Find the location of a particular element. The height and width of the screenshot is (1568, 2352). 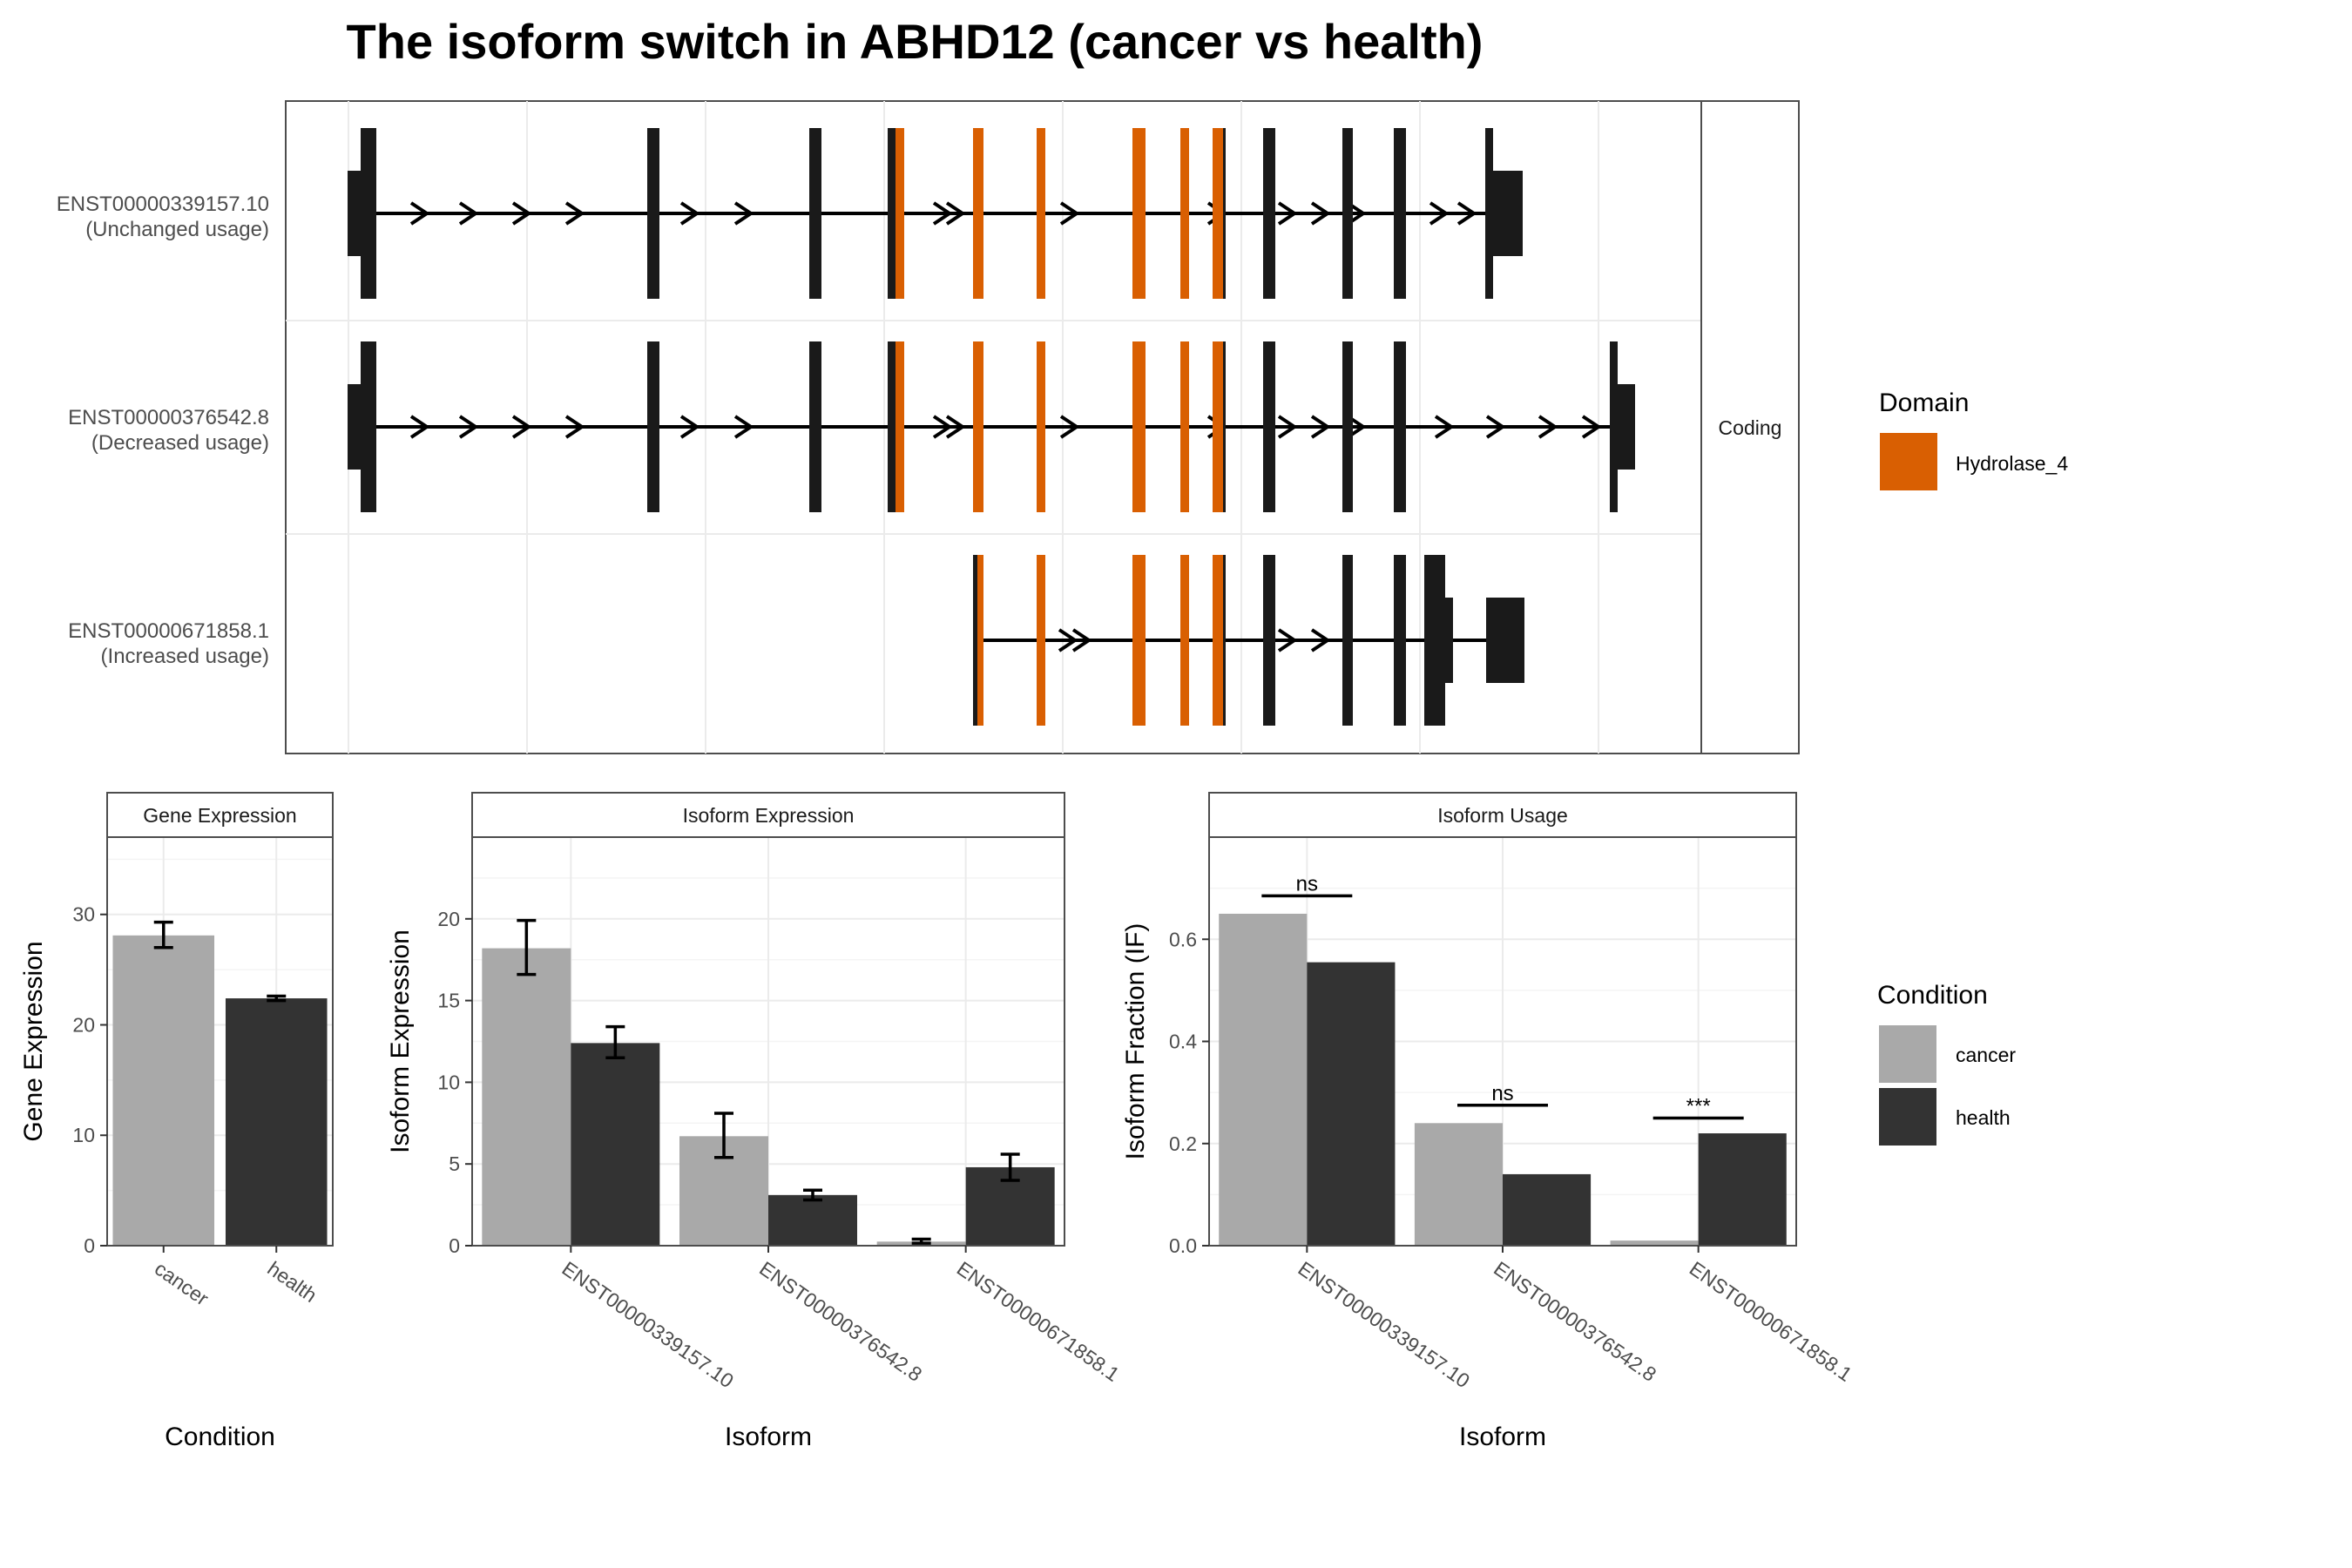

y-tick-label: 0.2 is located at coordinates (1183, 1143).